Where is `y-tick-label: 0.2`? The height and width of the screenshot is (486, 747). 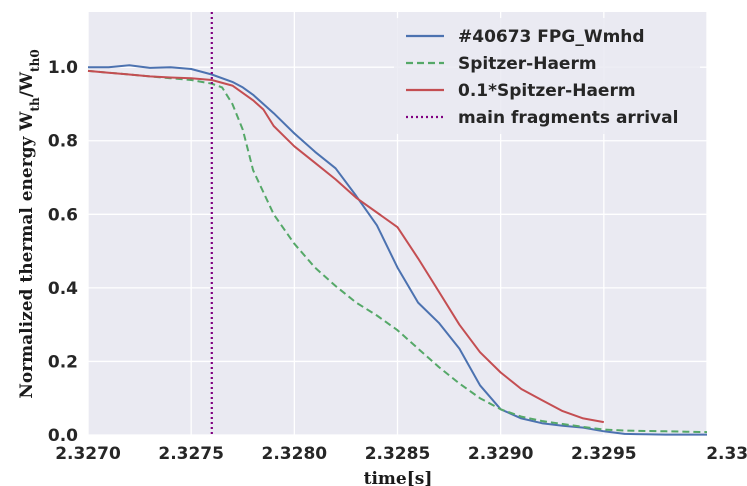 y-tick-label: 0.2 is located at coordinates (63, 362).